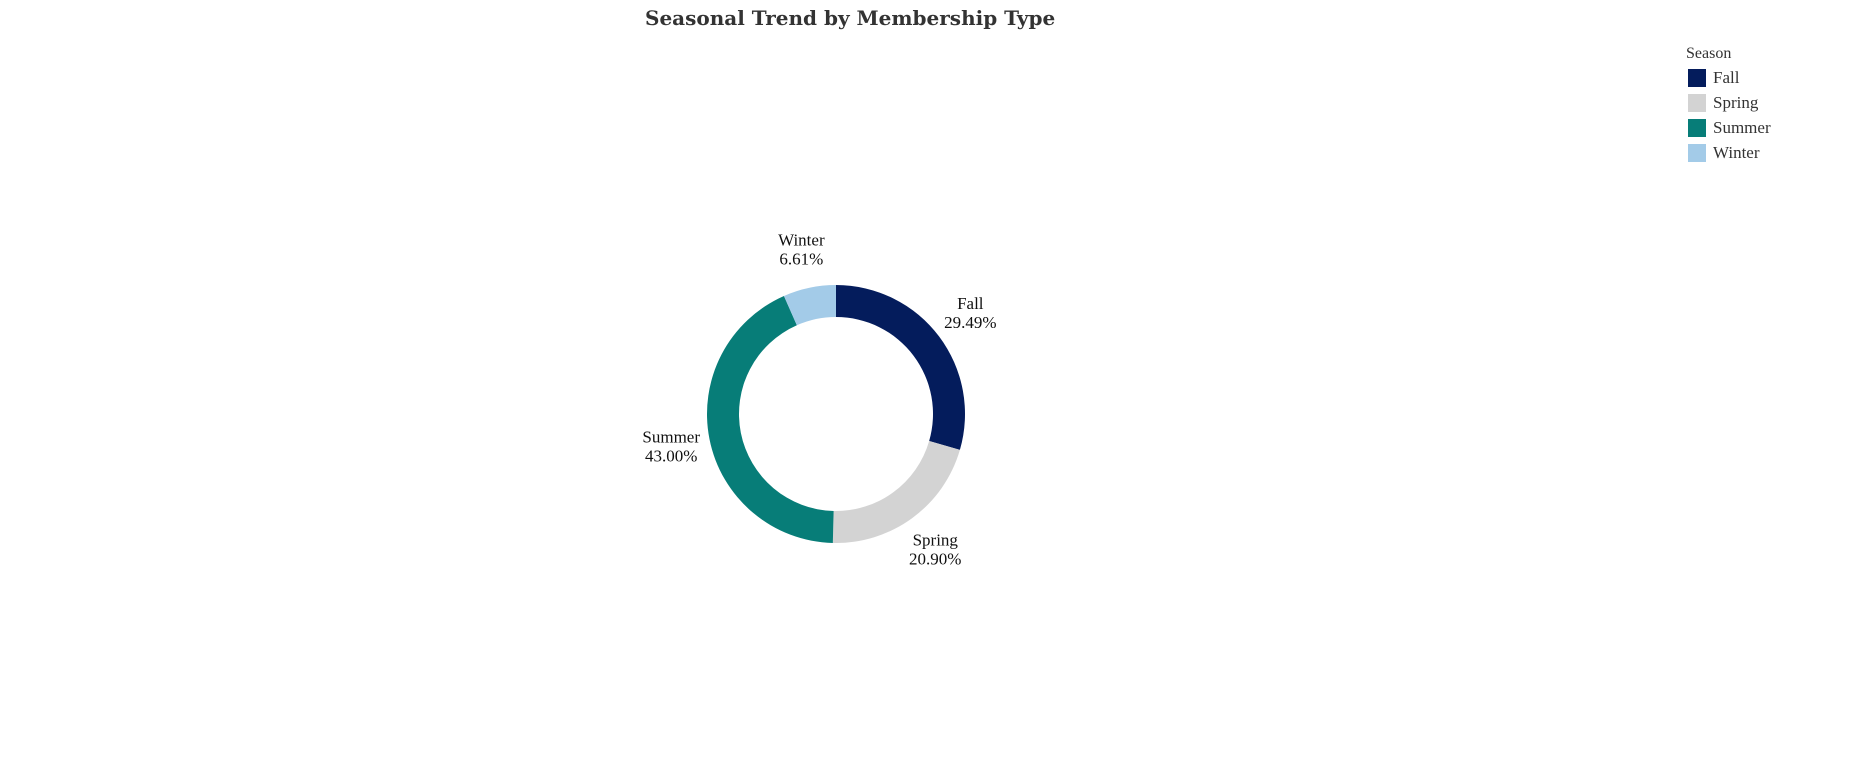 This screenshot has height=783, width=1853. What do you see at coordinates (801, 259) in the screenshot?
I see `slice-label-percent: 6.61%` at bounding box center [801, 259].